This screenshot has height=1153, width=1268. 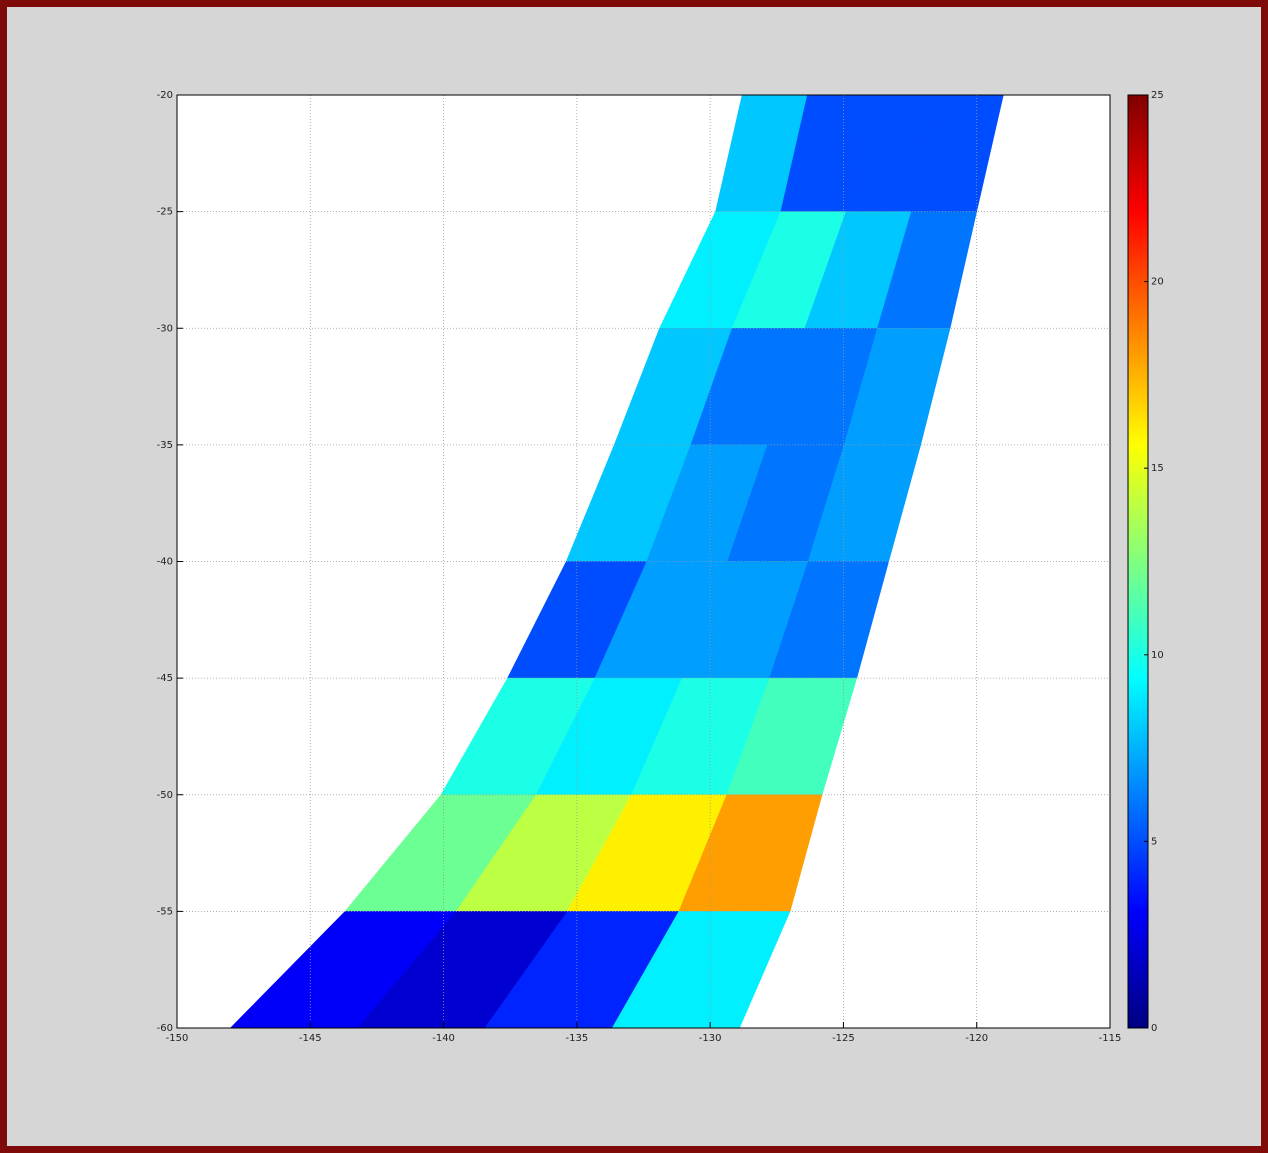 What do you see at coordinates (165, 795) in the screenshot?
I see `y-tick-label: -50` at bounding box center [165, 795].